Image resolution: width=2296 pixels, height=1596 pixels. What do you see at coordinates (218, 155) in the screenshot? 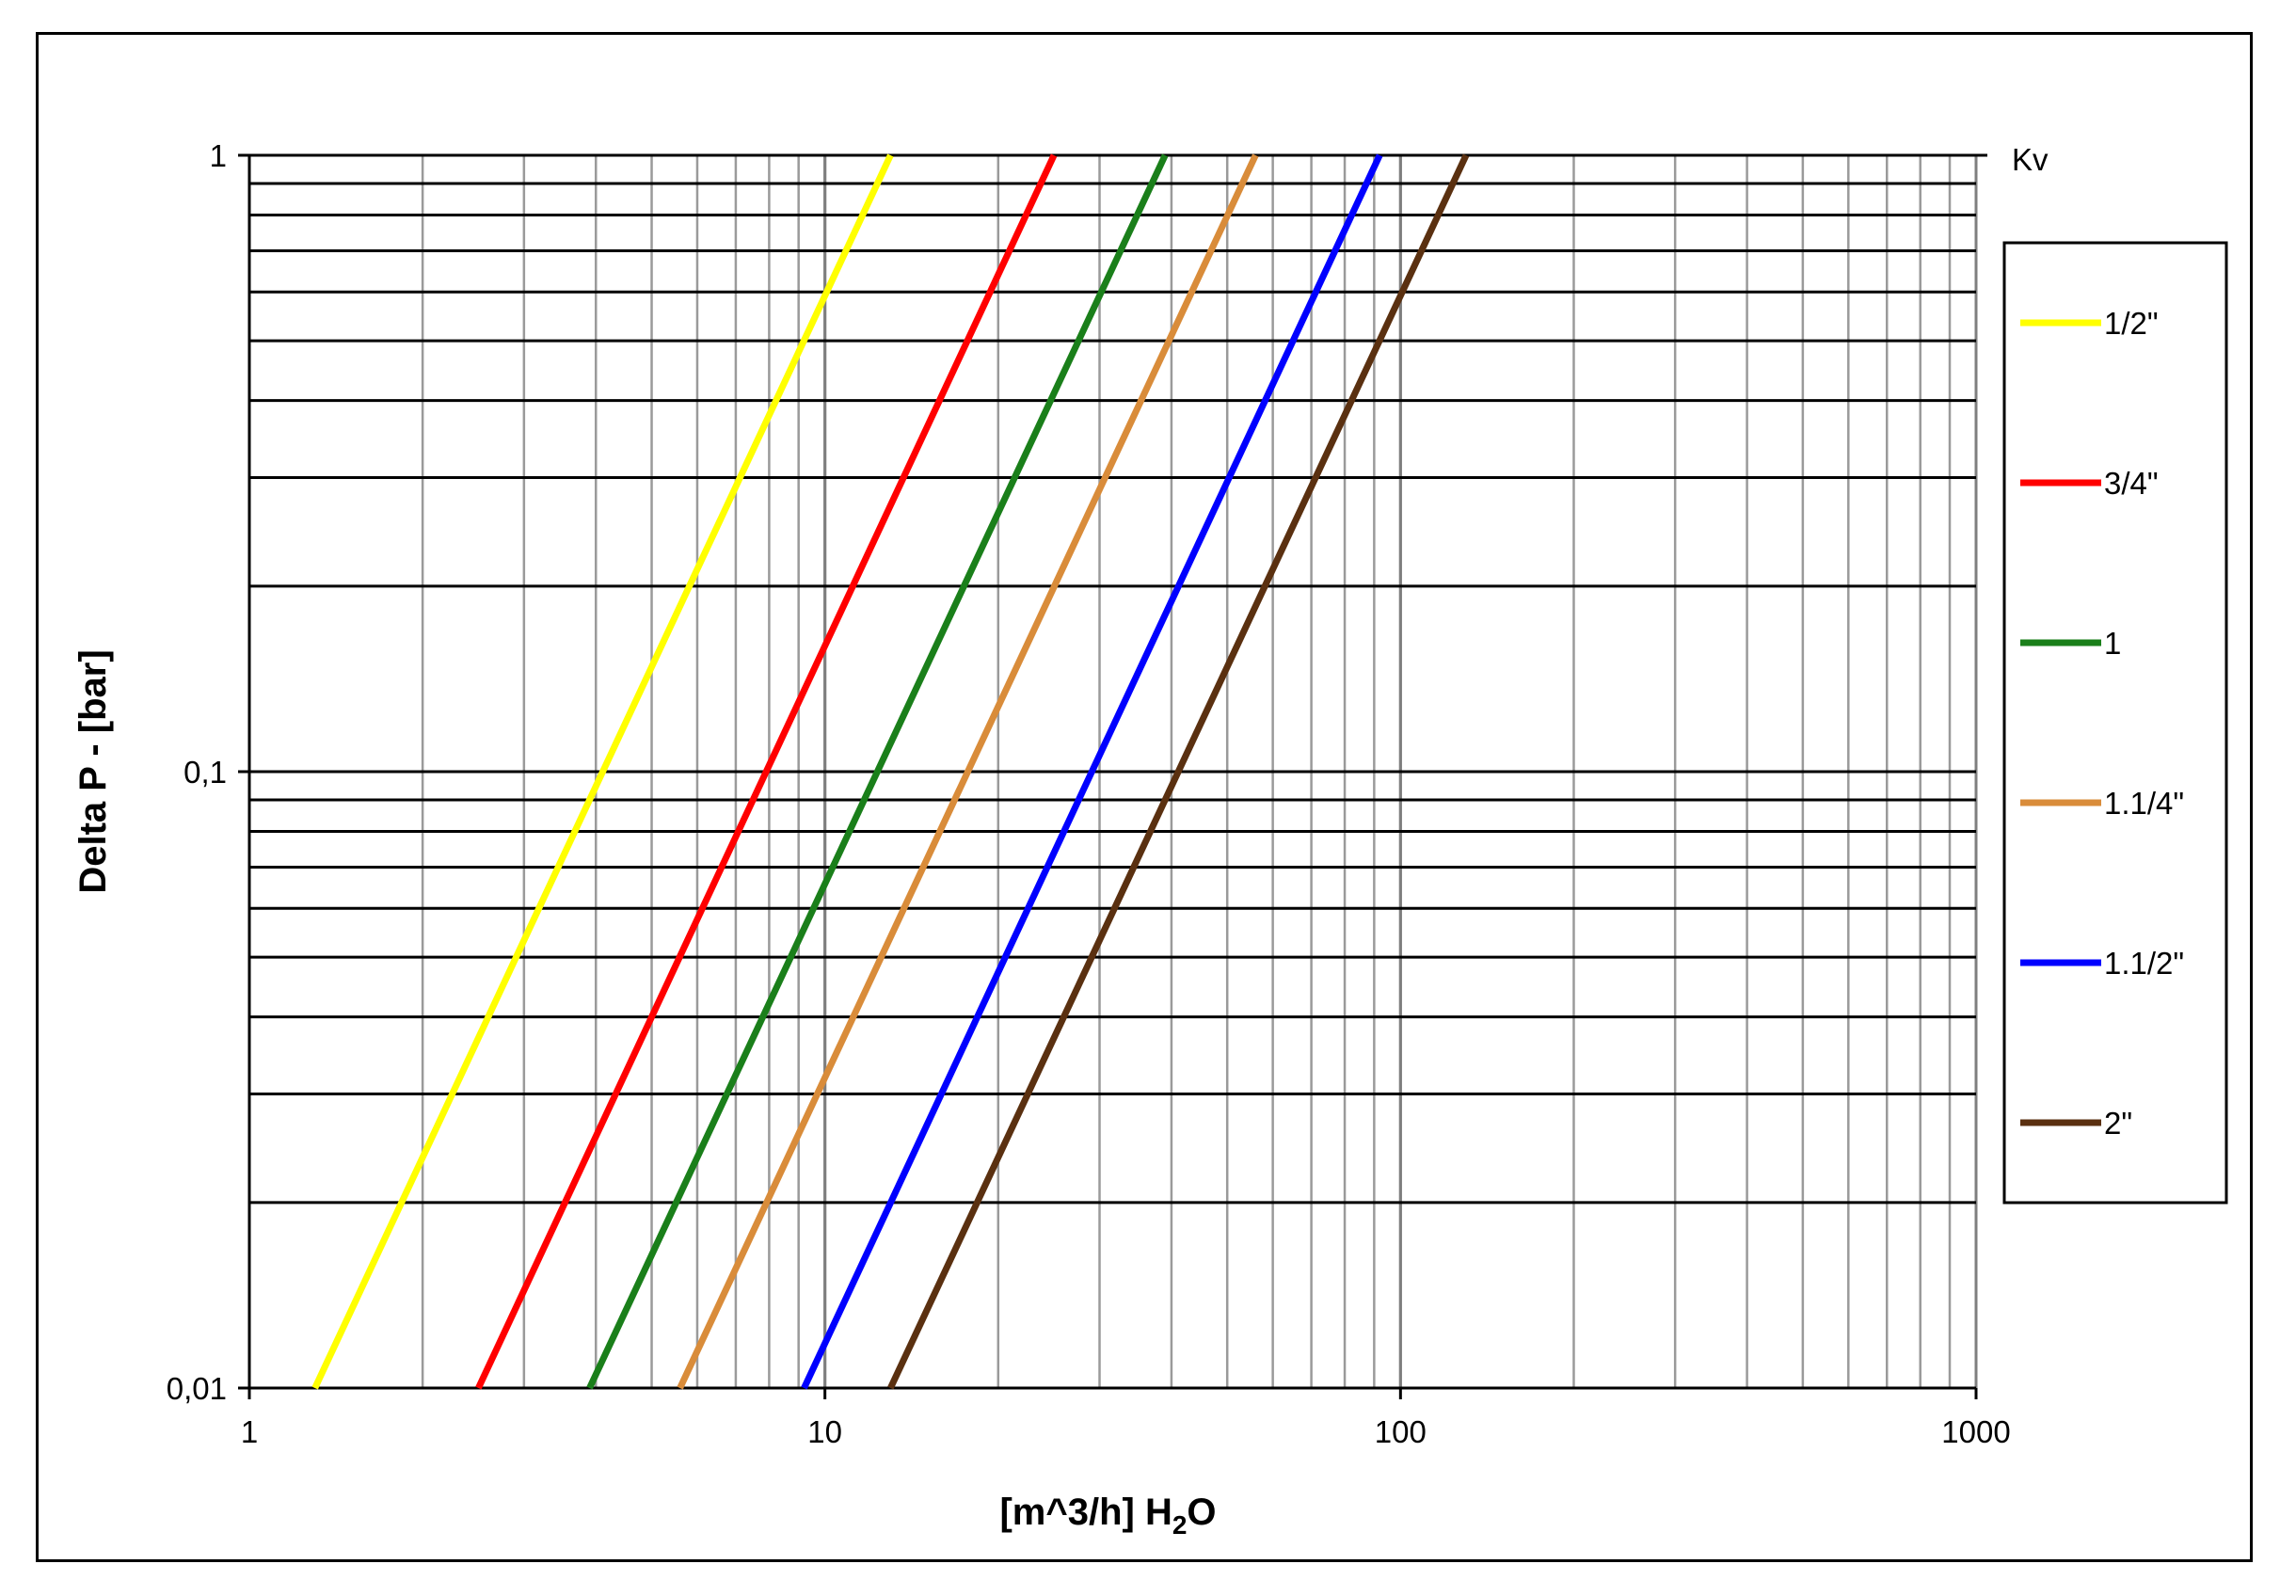
I see `y-tick-label: 1` at bounding box center [218, 155].